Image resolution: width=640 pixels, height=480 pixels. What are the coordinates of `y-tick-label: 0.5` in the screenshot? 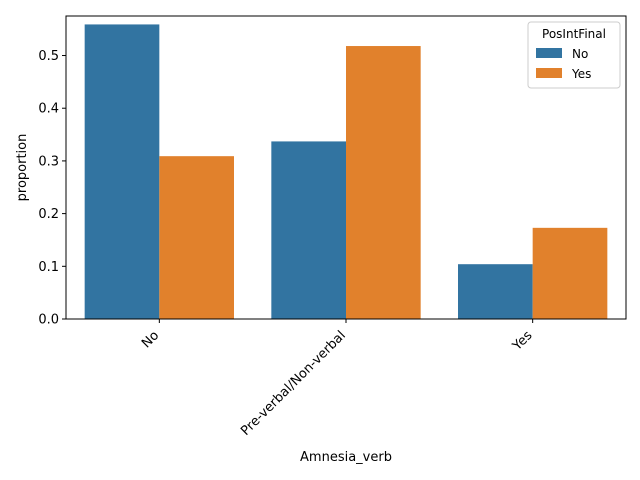 It's located at (48, 56).